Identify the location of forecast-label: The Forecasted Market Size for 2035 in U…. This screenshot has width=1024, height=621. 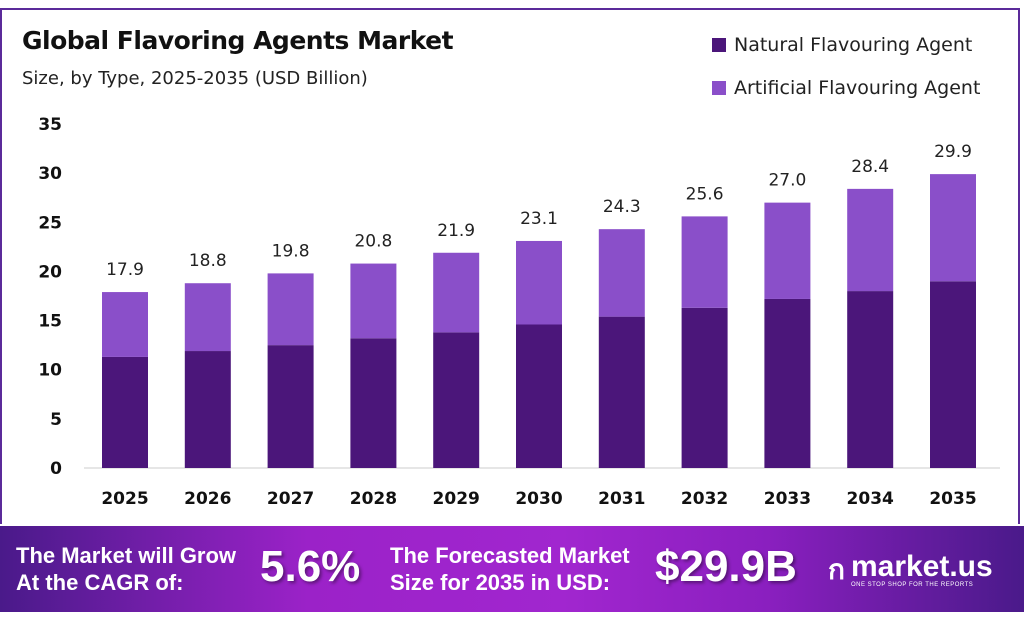
(510, 569).